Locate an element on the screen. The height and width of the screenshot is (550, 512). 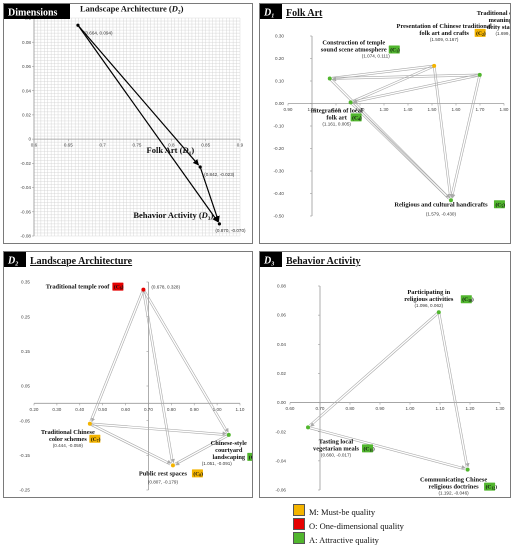
x-tick-label: 1.60 is located at coordinates (456, 109).